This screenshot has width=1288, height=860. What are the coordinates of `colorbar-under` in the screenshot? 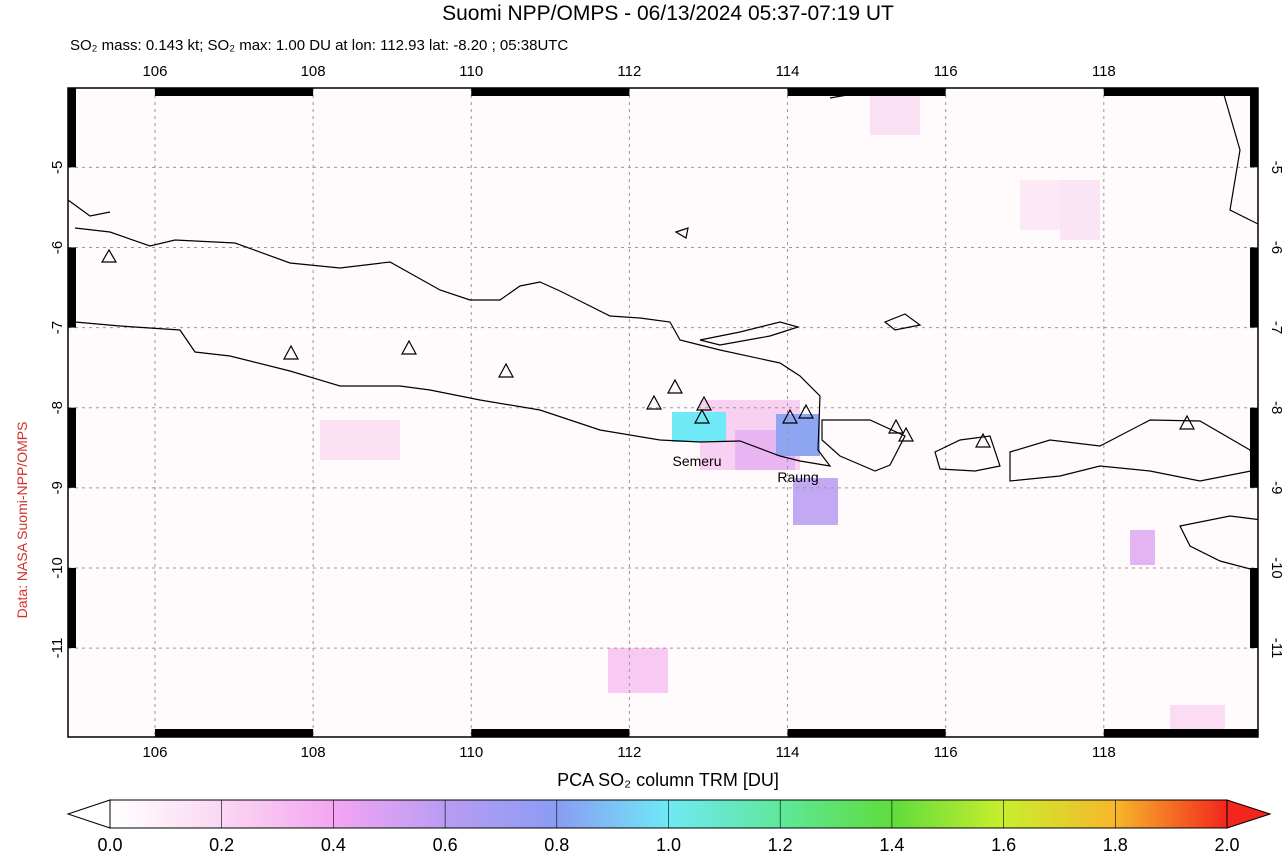 It's located at (88, 814).